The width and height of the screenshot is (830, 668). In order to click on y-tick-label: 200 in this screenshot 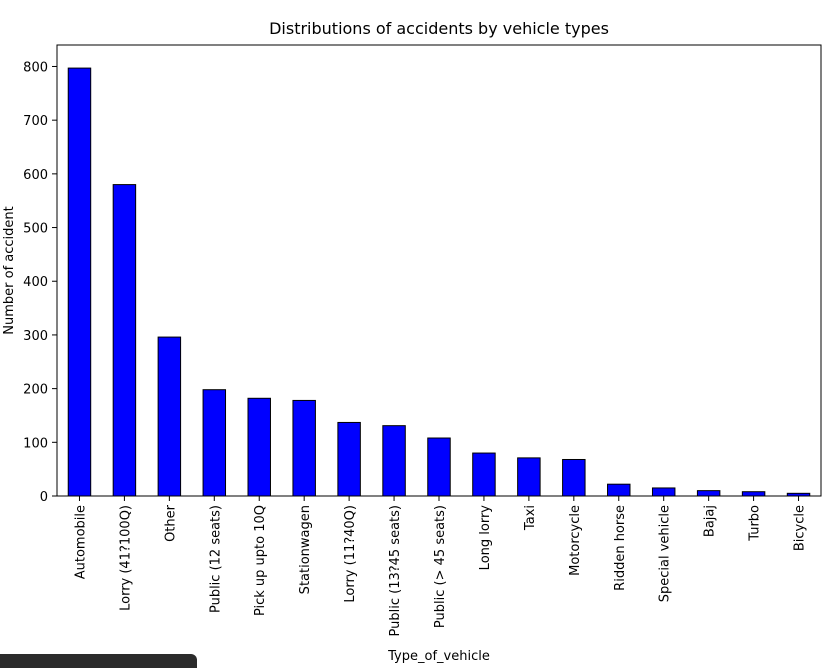, I will do `click(35, 390)`.